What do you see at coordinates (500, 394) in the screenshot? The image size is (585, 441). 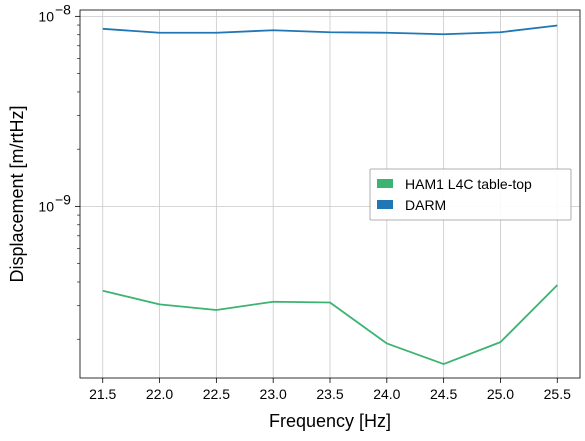 I see `x-tick-label: 25.0` at bounding box center [500, 394].